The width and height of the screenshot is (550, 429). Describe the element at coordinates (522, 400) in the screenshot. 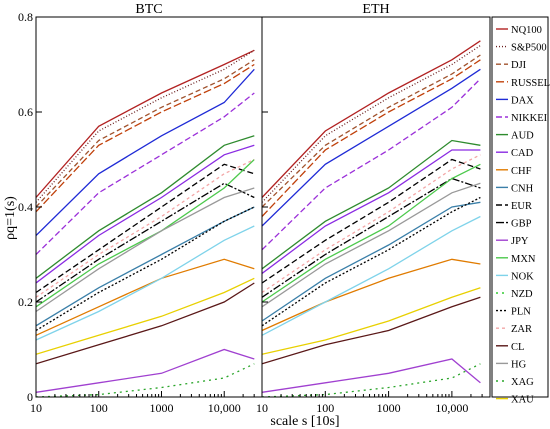

I see `legend-label: XAU` at that location.